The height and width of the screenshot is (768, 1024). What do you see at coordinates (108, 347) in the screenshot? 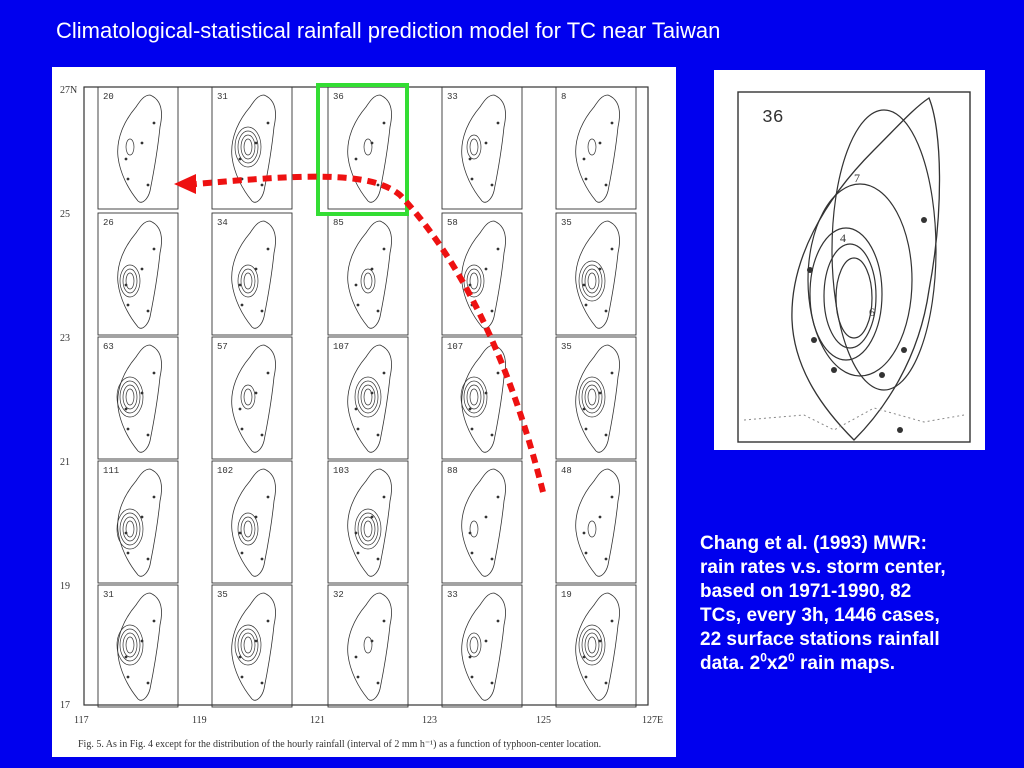
I see `panel-case-count: 63` at bounding box center [108, 347].